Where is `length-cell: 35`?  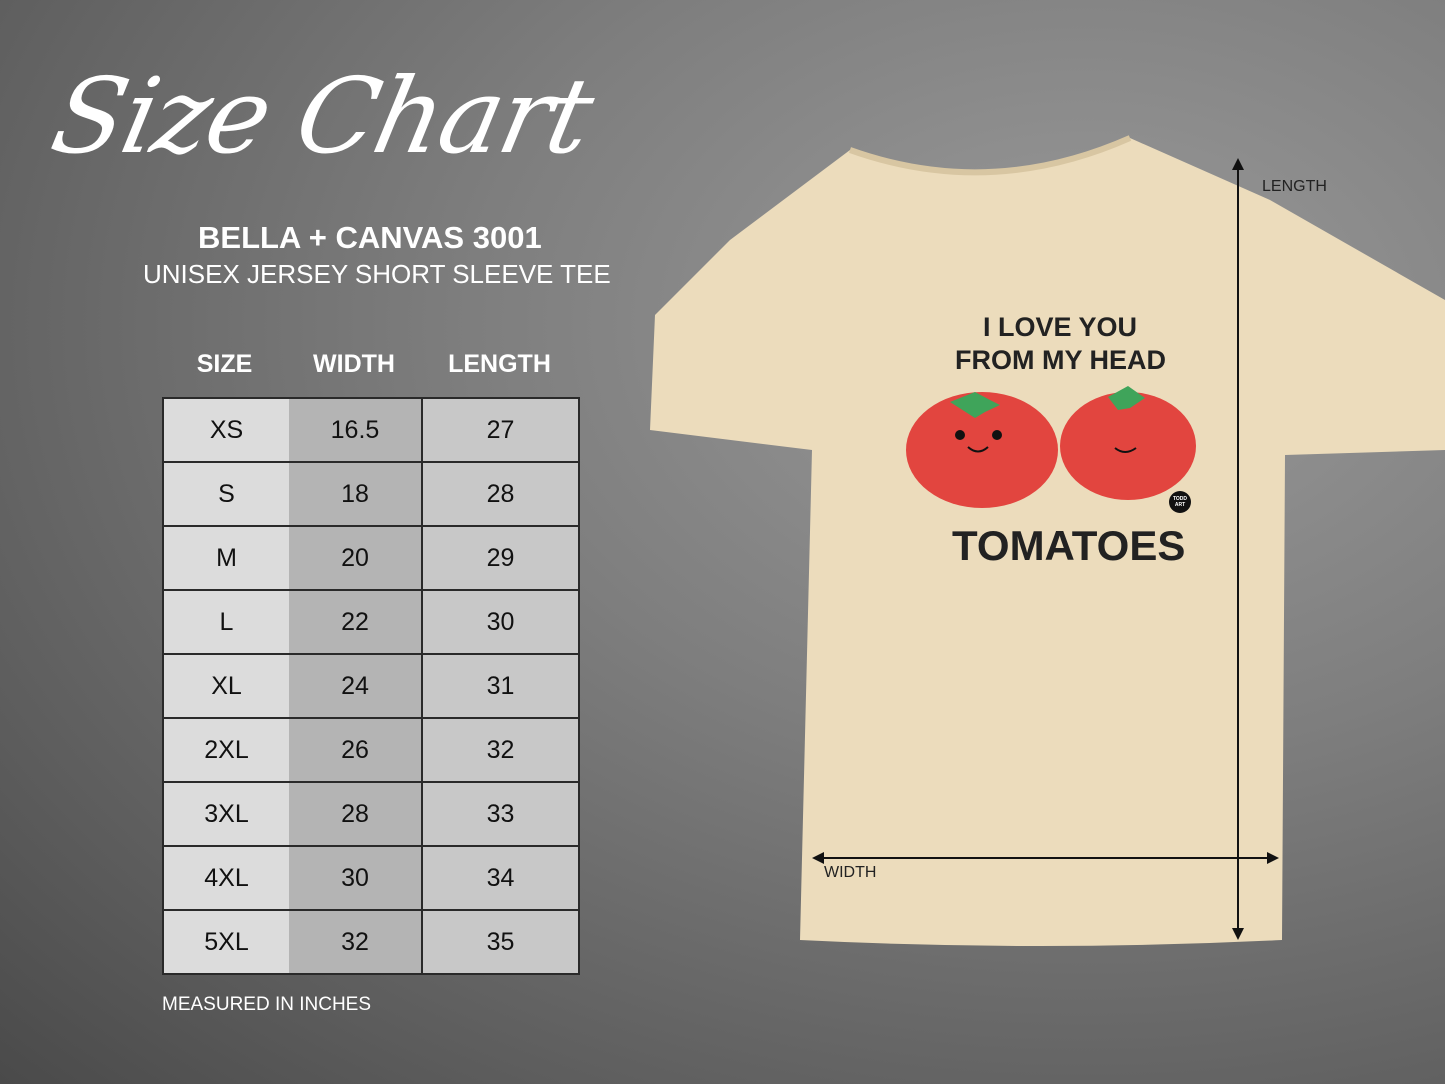 length-cell: 35 is located at coordinates (500, 942).